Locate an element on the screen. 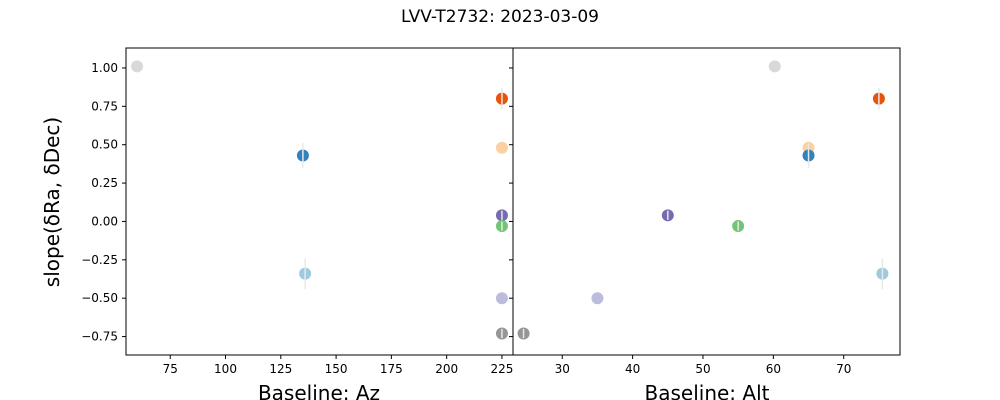  x-tick-label: 60 is located at coordinates (773, 369).